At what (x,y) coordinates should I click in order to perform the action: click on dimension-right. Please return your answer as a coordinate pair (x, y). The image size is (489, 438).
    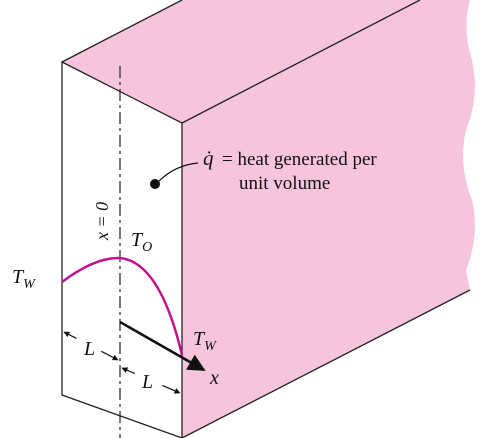
    Looking at the image, I should click on (151, 380).